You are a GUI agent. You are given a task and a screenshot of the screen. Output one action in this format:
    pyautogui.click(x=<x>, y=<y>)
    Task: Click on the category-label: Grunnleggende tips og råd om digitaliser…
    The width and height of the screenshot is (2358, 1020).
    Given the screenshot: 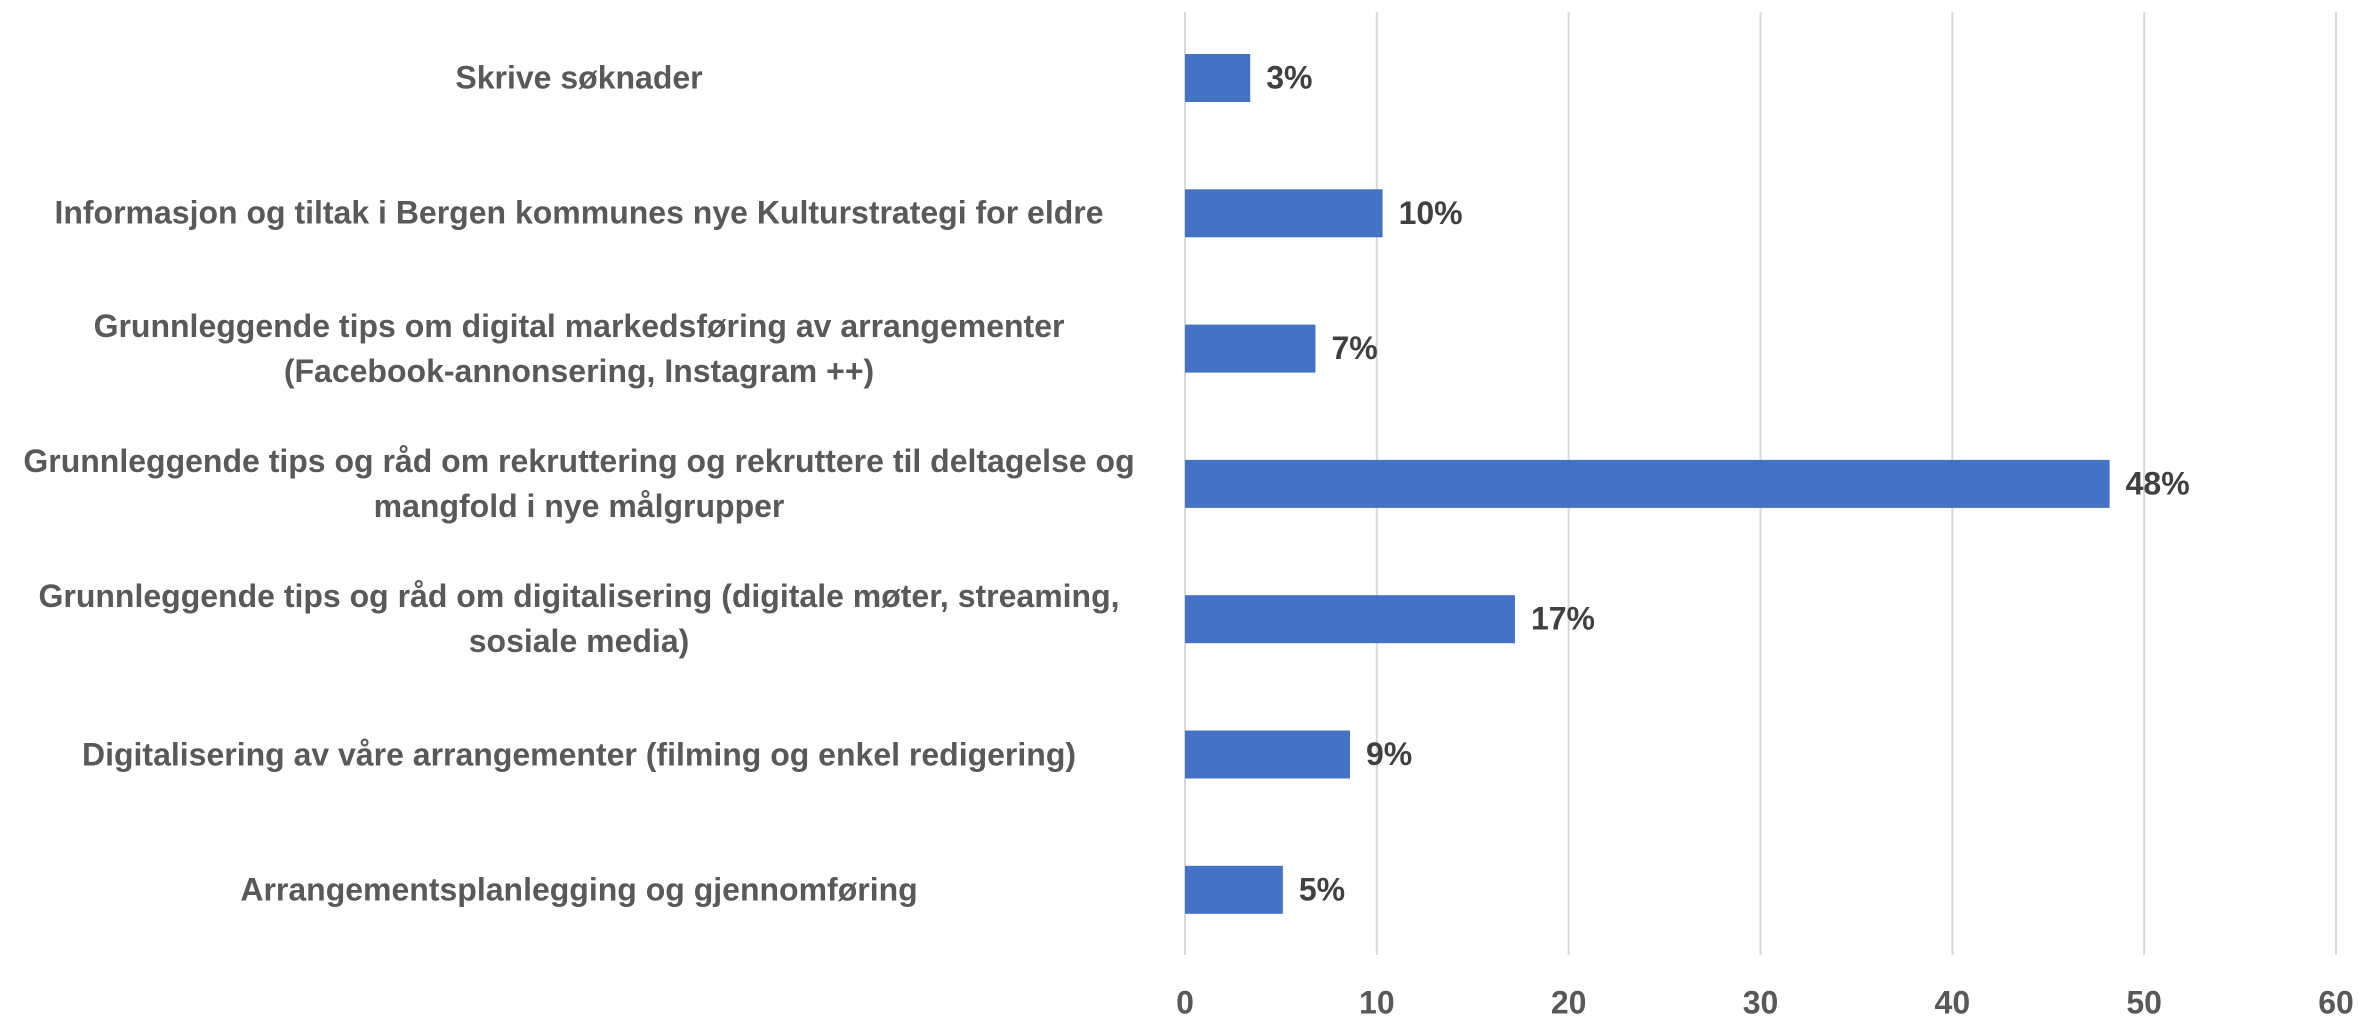 What is the action you would take?
    pyautogui.click(x=579, y=619)
    